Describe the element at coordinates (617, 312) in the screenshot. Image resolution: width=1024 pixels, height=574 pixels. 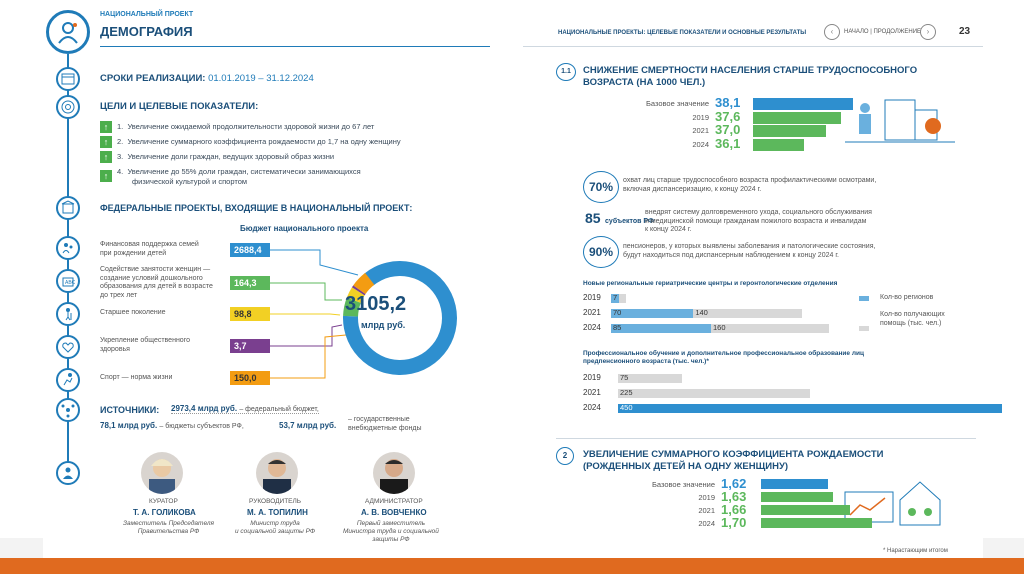
I see `bar-label-regions: 70` at that location.